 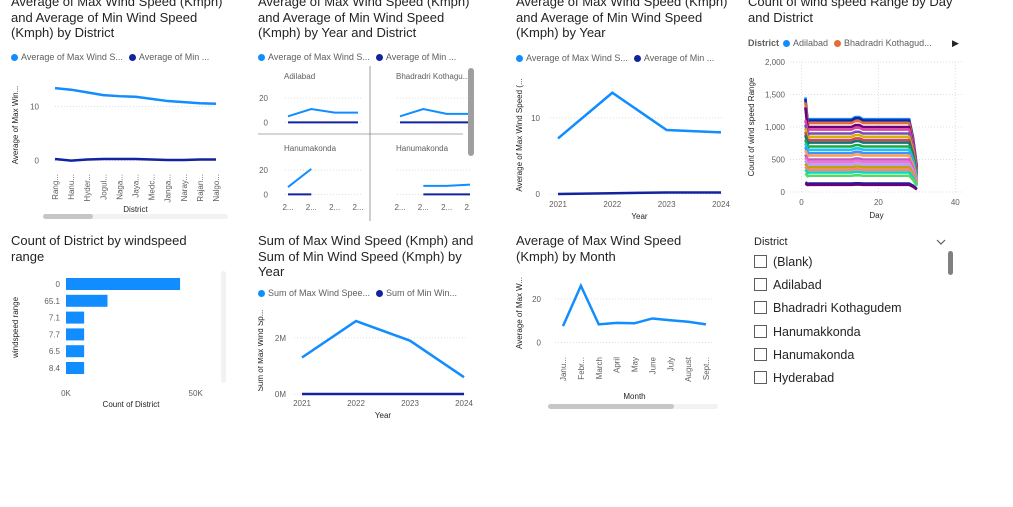 What do you see at coordinates (223, 327) in the screenshot?
I see `scrollbar-track-vertical` at bounding box center [223, 327].